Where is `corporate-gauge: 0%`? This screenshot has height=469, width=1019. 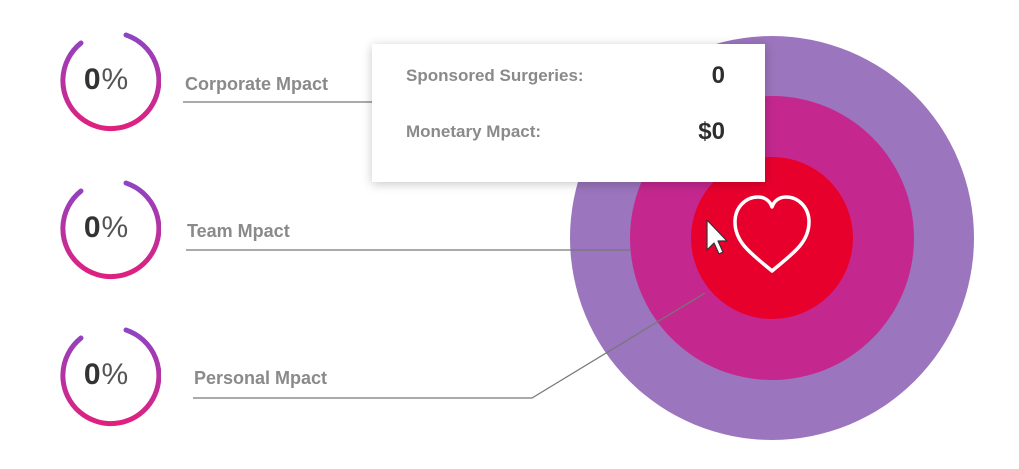 corporate-gauge: 0% is located at coordinates (106, 80).